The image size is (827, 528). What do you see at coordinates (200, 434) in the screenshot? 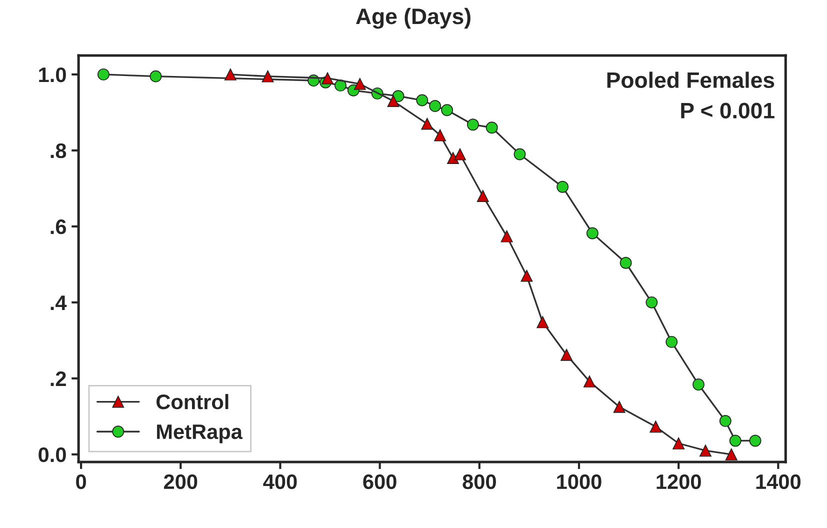
I see `legend-label: MetRapa` at bounding box center [200, 434].